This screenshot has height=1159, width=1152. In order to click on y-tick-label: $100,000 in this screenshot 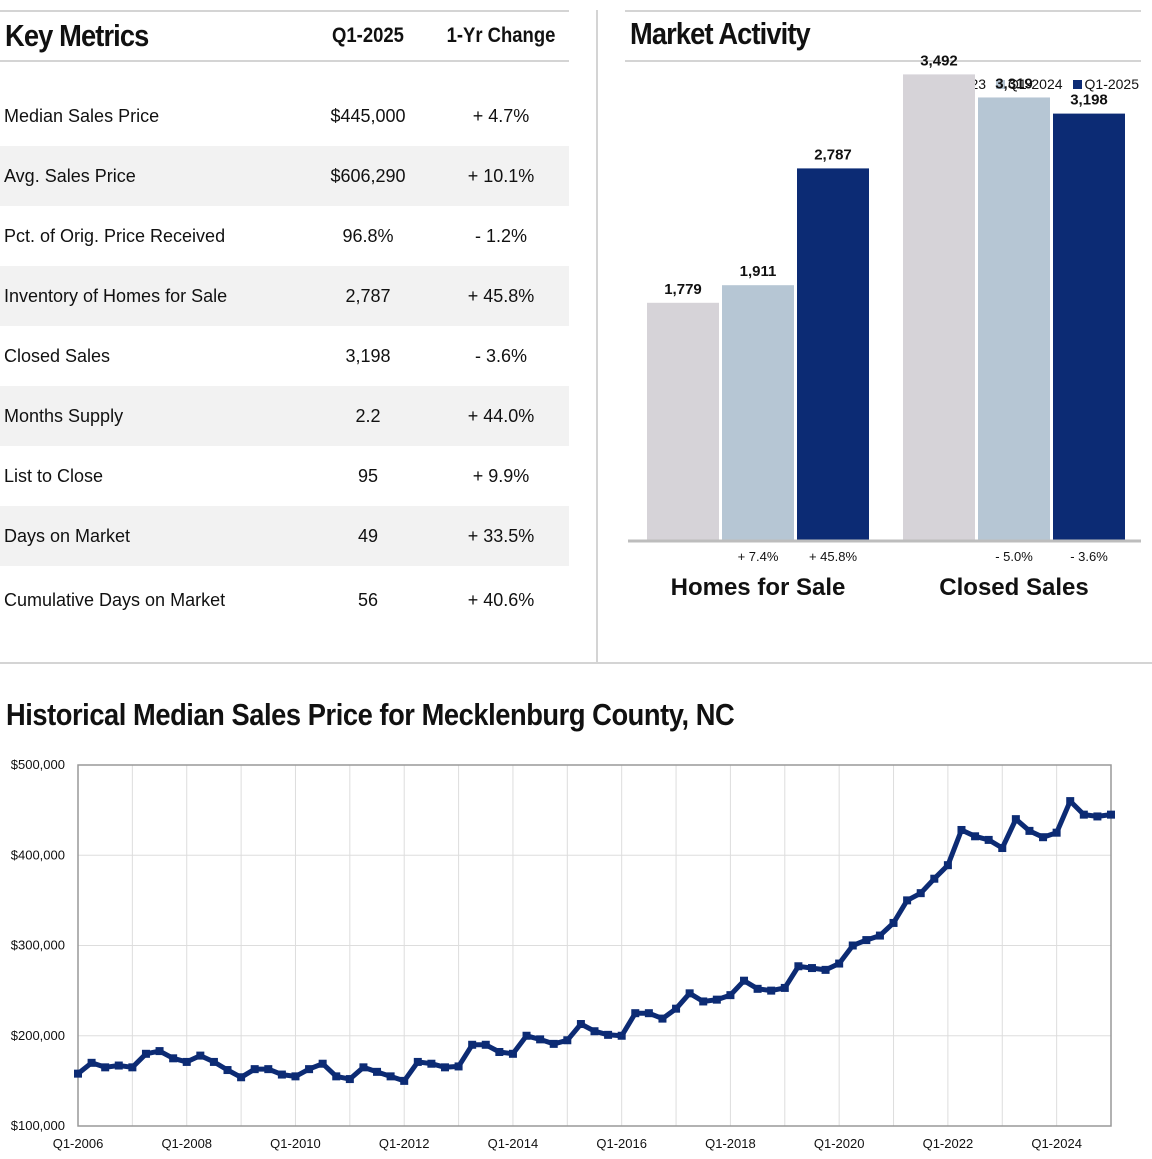, I will do `click(38, 1125)`.